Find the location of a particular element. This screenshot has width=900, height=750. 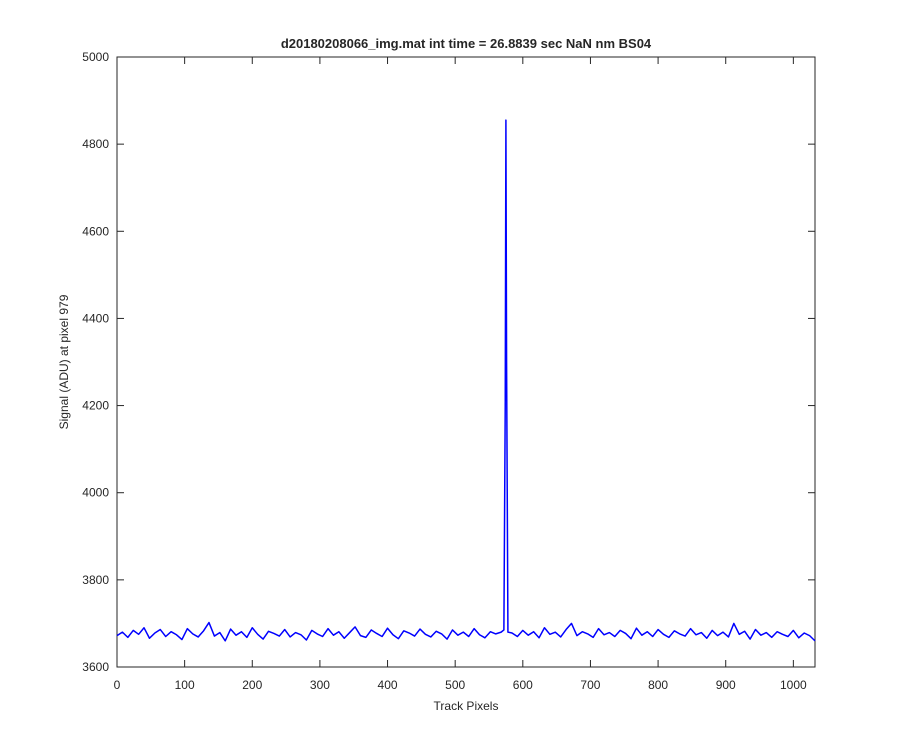

x-tick-label: 800 is located at coordinates (658, 685).